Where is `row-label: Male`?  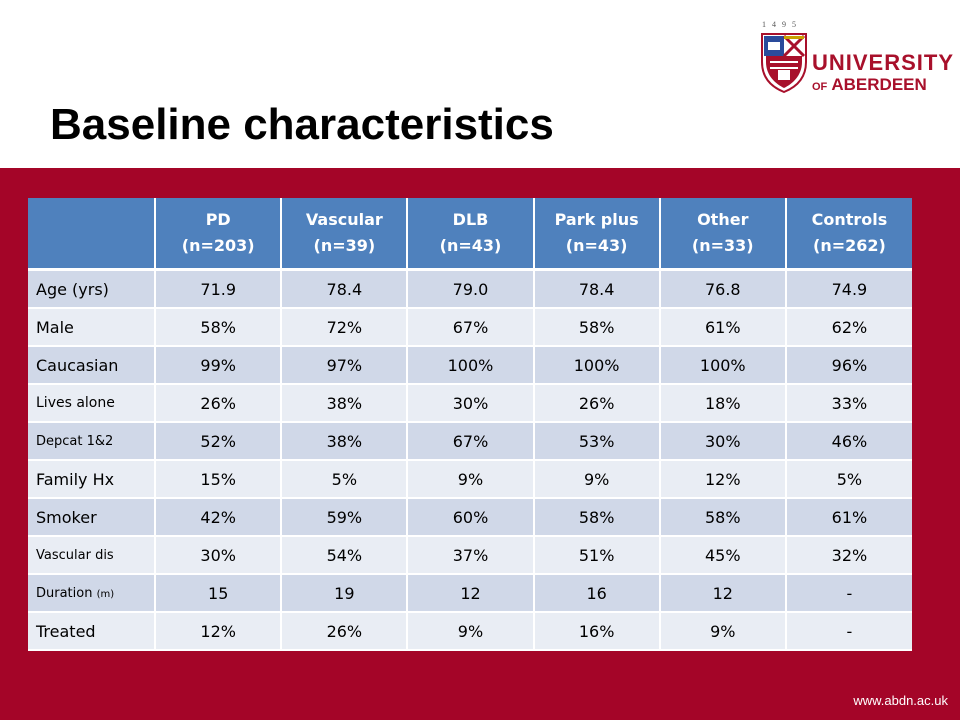
row-label: Male is located at coordinates (92, 327).